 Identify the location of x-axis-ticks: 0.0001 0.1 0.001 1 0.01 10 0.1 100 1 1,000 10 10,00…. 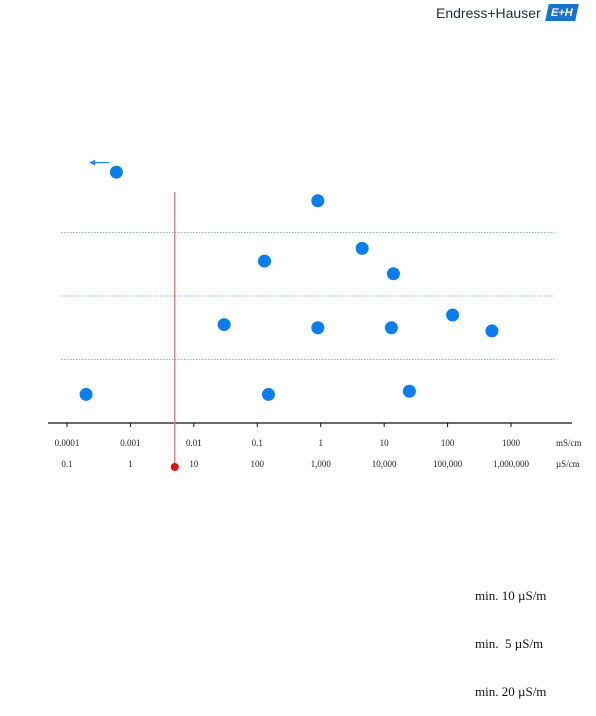
(292, 446).